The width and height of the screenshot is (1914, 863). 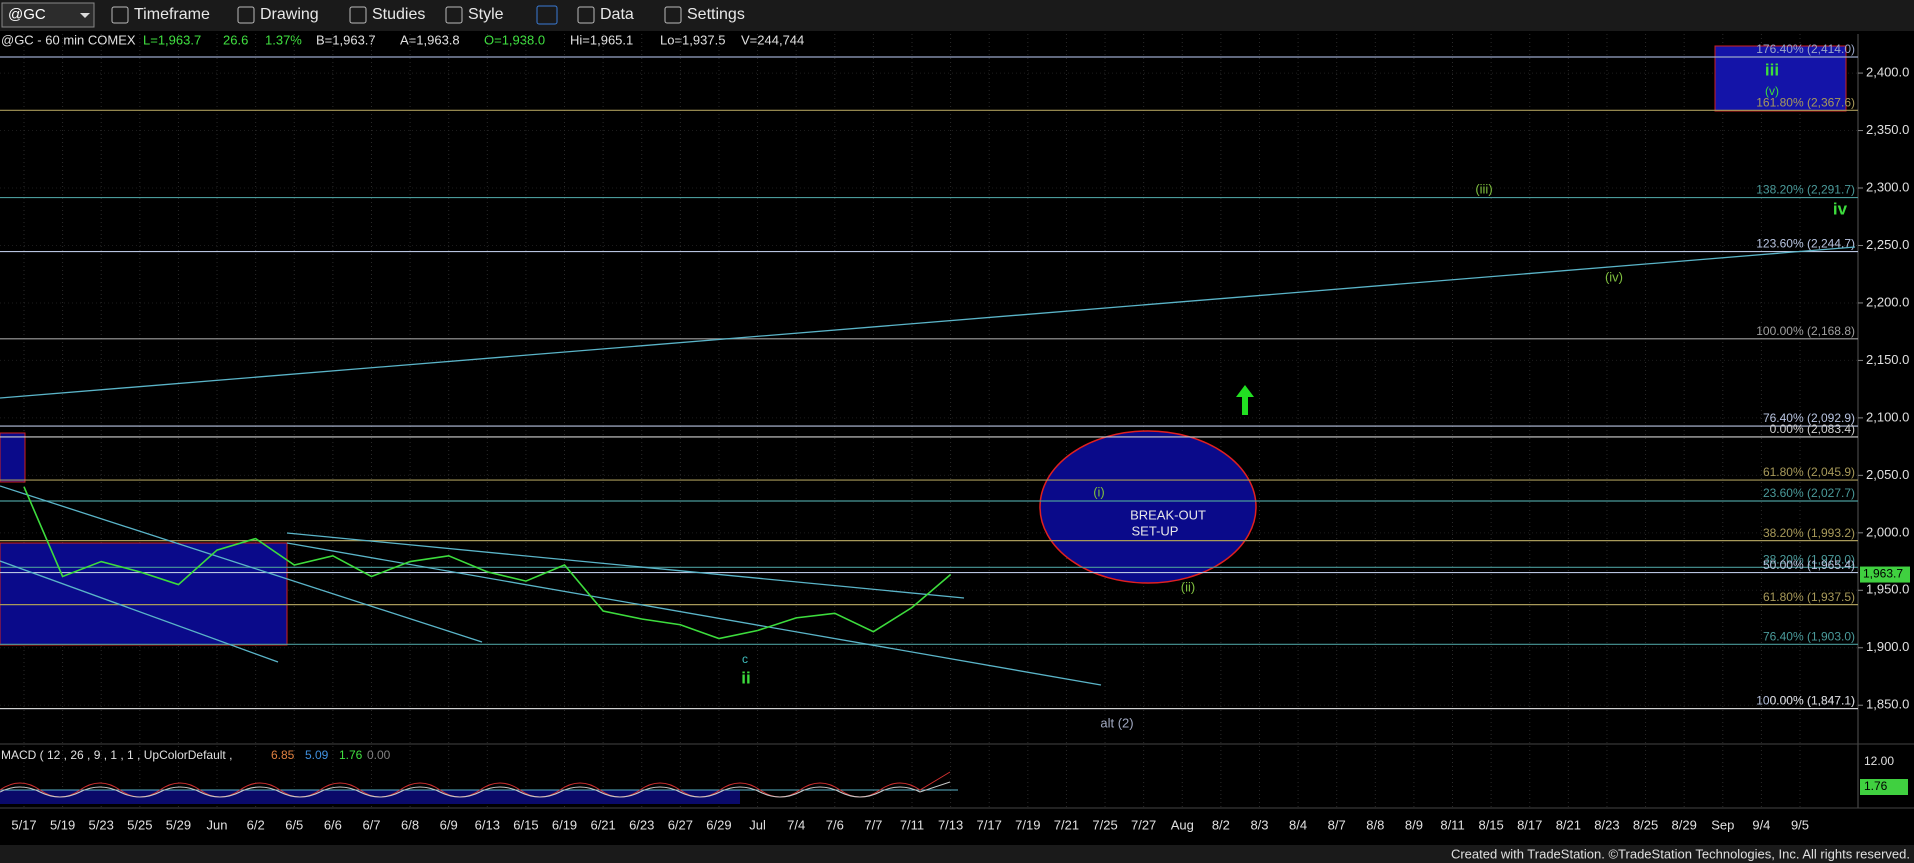 What do you see at coordinates (294, 824) in the screenshot?
I see `x-tick-label: 6/5` at bounding box center [294, 824].